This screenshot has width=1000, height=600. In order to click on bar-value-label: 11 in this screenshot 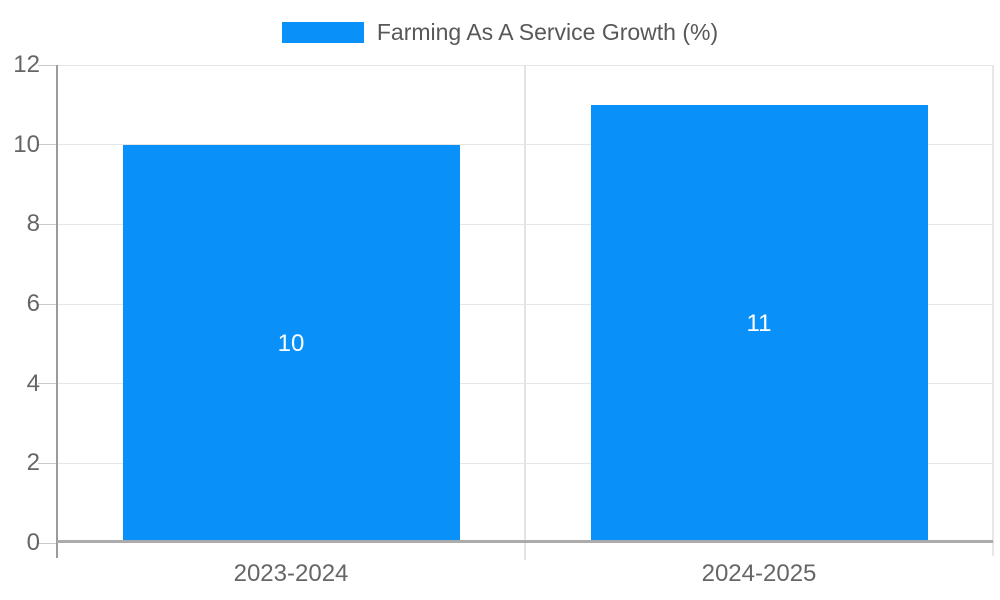, I will do `click(759, 323)`.